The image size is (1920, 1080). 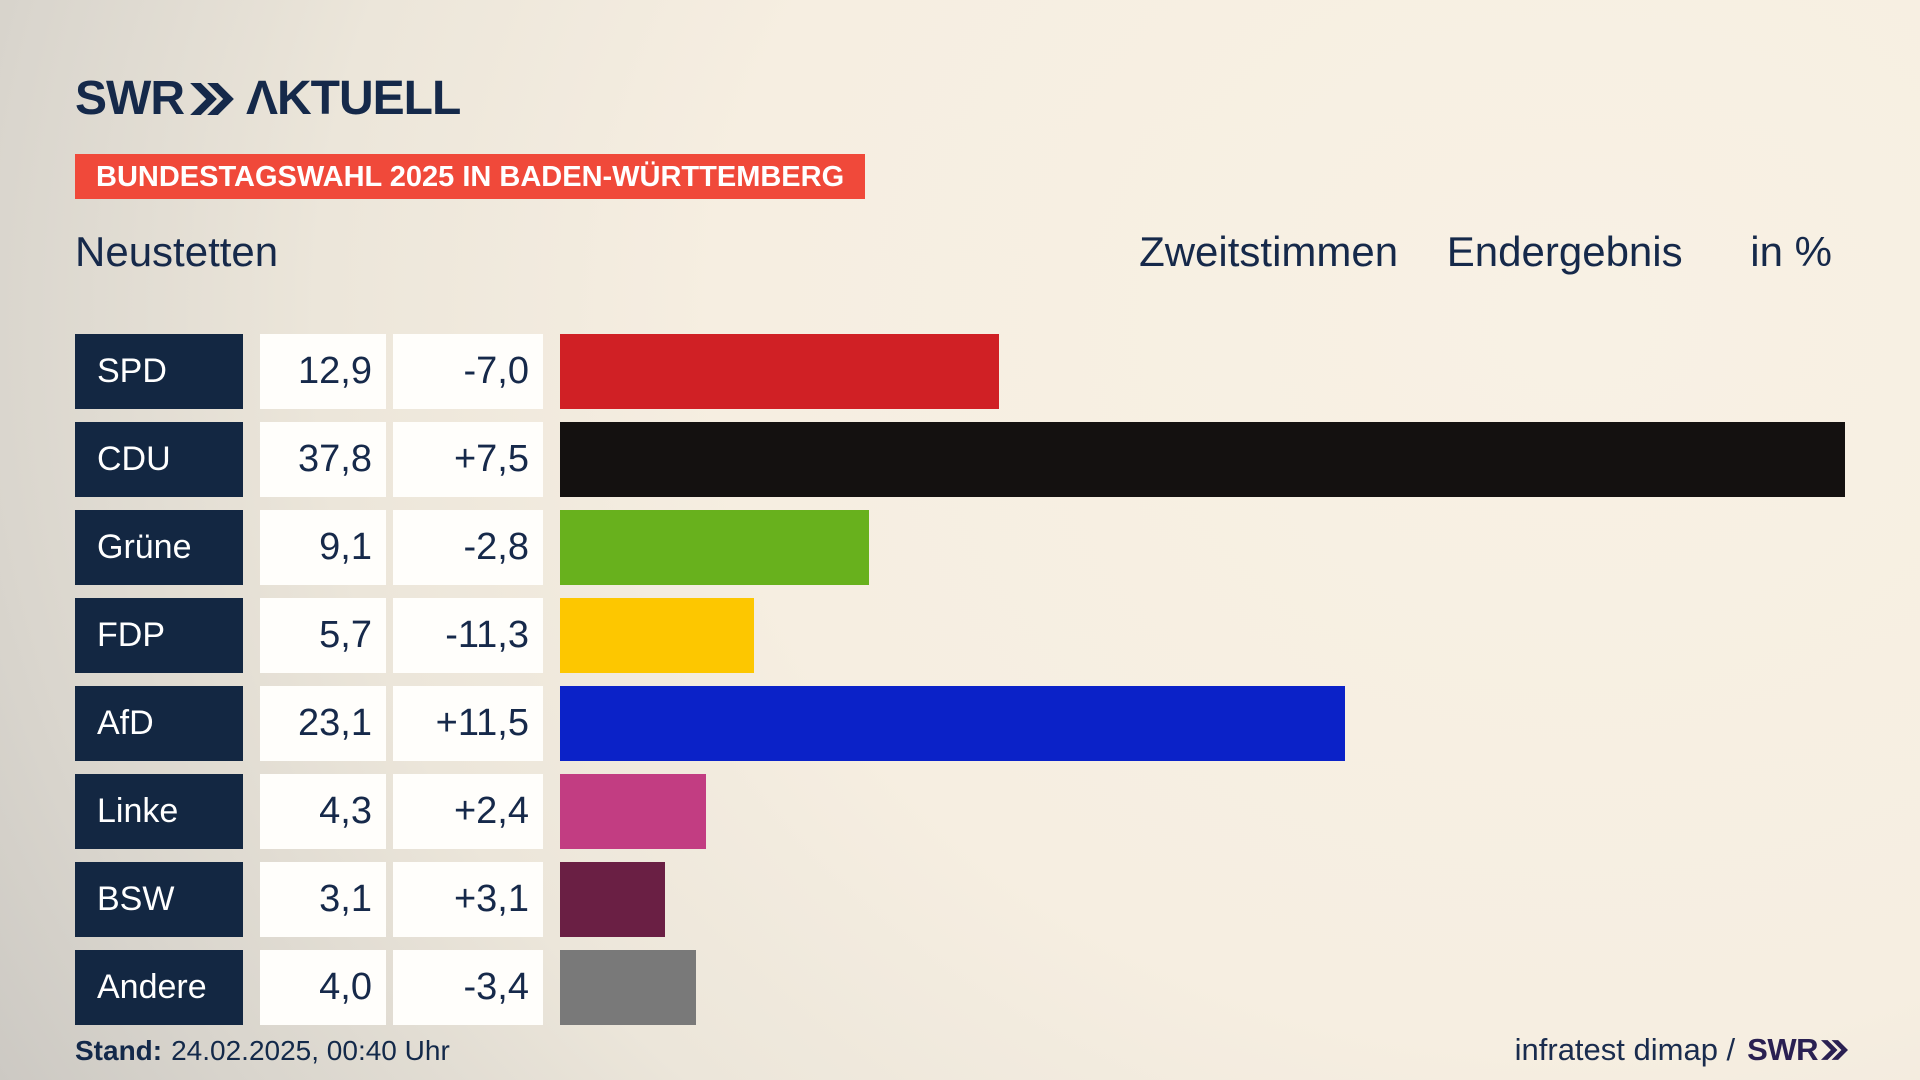 I want to click on election-banner: BUNDESTAGSWAHL 2025 IN BADEN-WÜRTTEMBERG, so click(x=470, y=176).